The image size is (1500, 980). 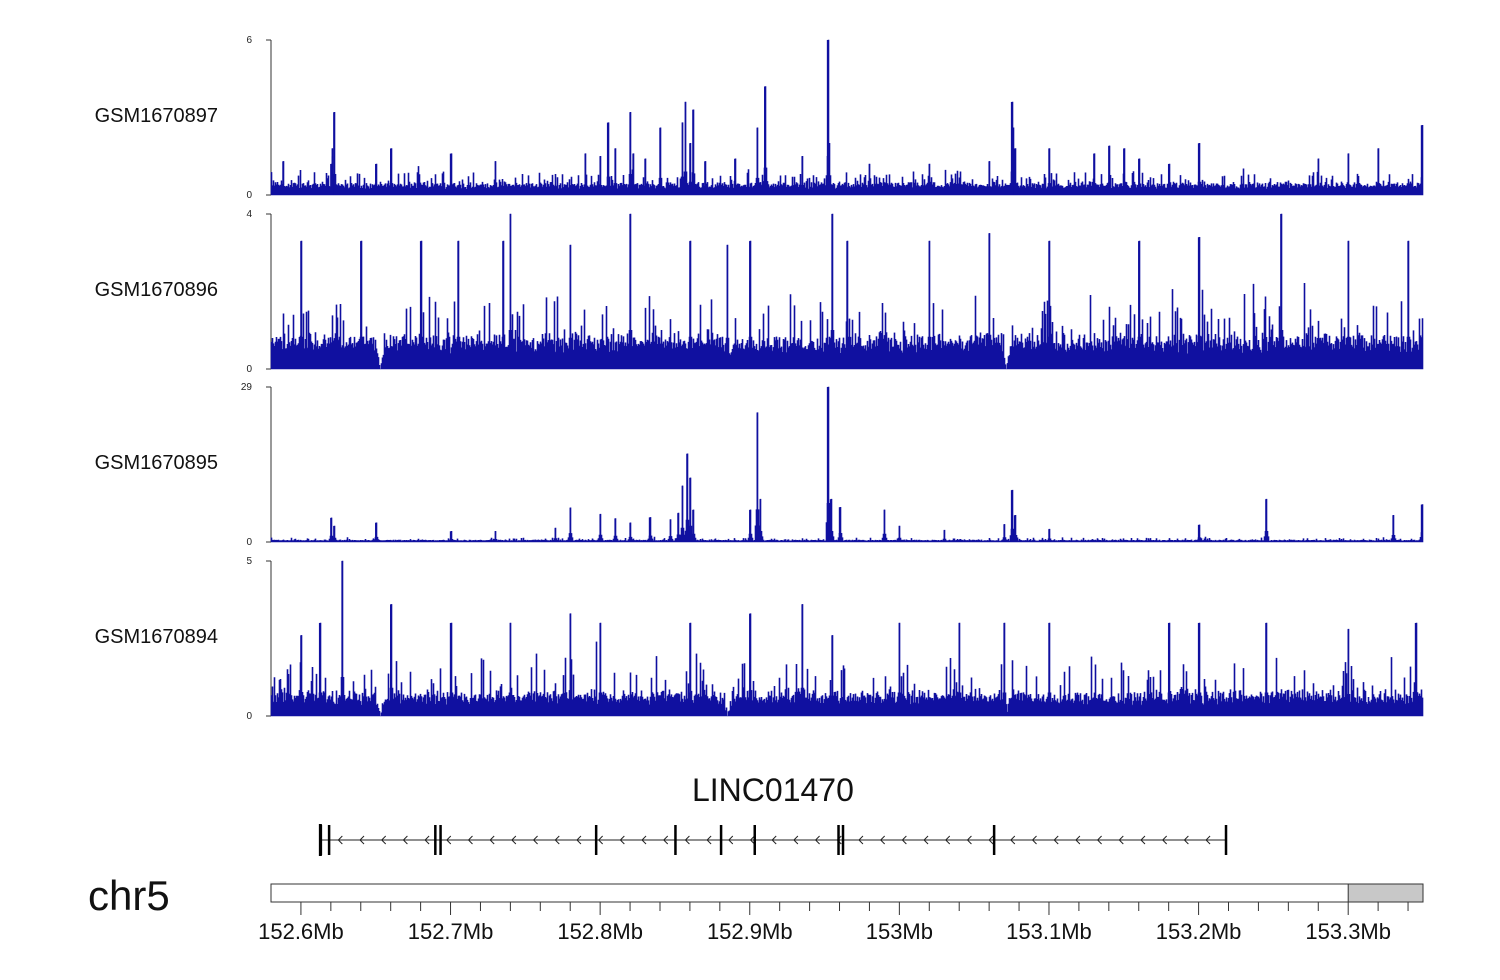 I want to click on x-tick-label: 153.2Mb, so click(x=1199, y=931).